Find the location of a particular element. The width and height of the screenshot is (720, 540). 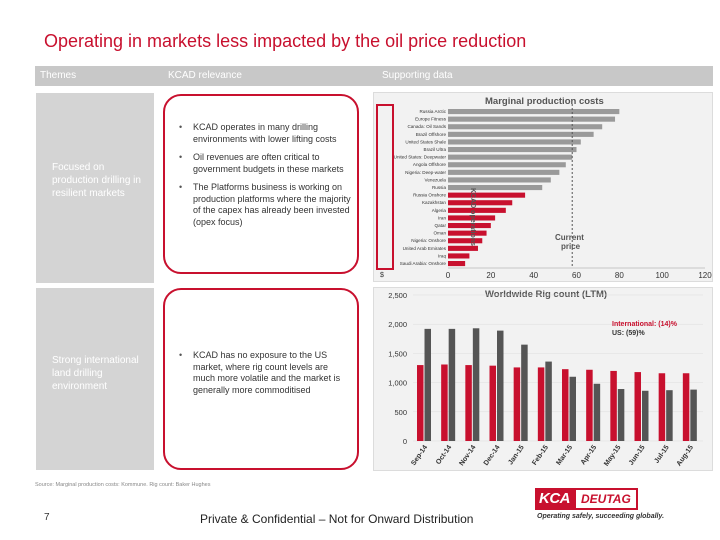

rig-y-tick: 1,500 is located at coordinates (397, 353).